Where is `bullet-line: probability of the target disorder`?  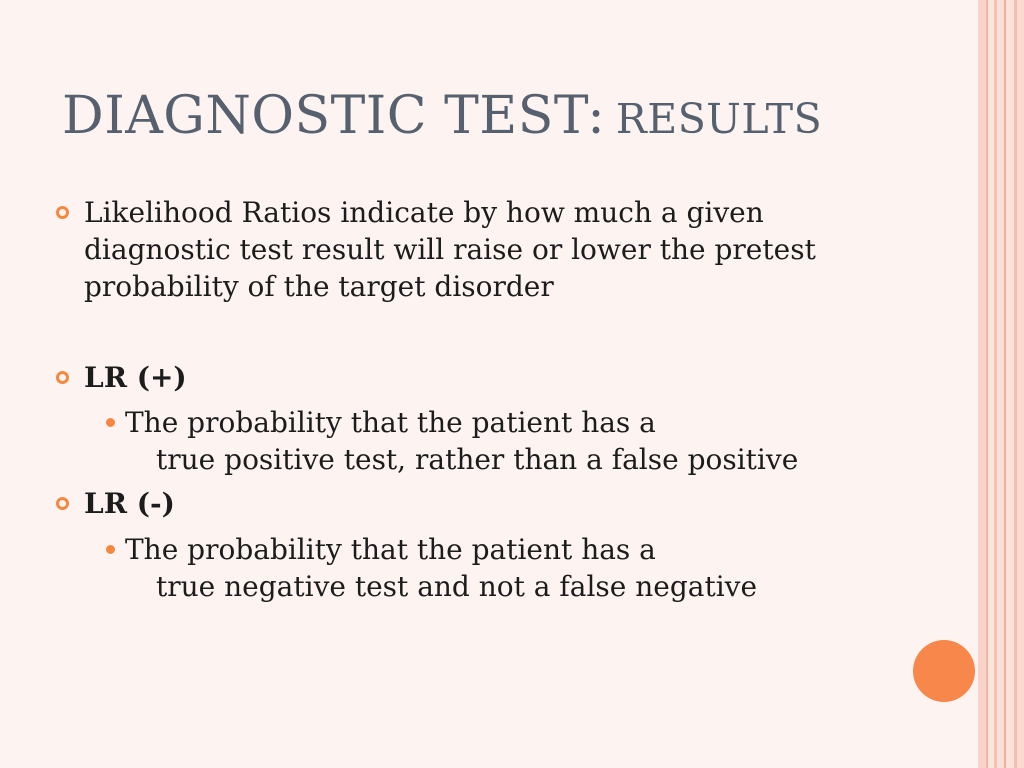 bullet-line: probability of the target disorder is located at coordinates (319, 286).